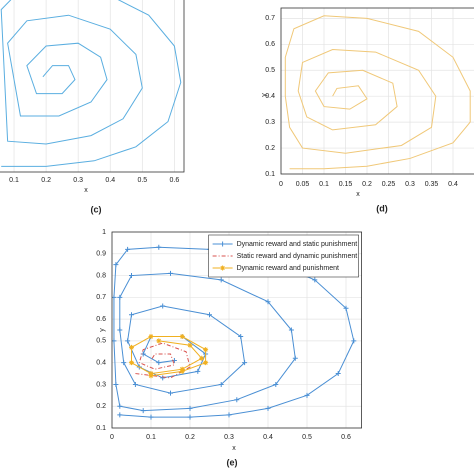 Image resolution: width=474 pixels, height=474 pixels. What do you see at coordinates (382, 208) in the screenshot?
I see `panel-label: (d)` at bounding box center [382, 208].